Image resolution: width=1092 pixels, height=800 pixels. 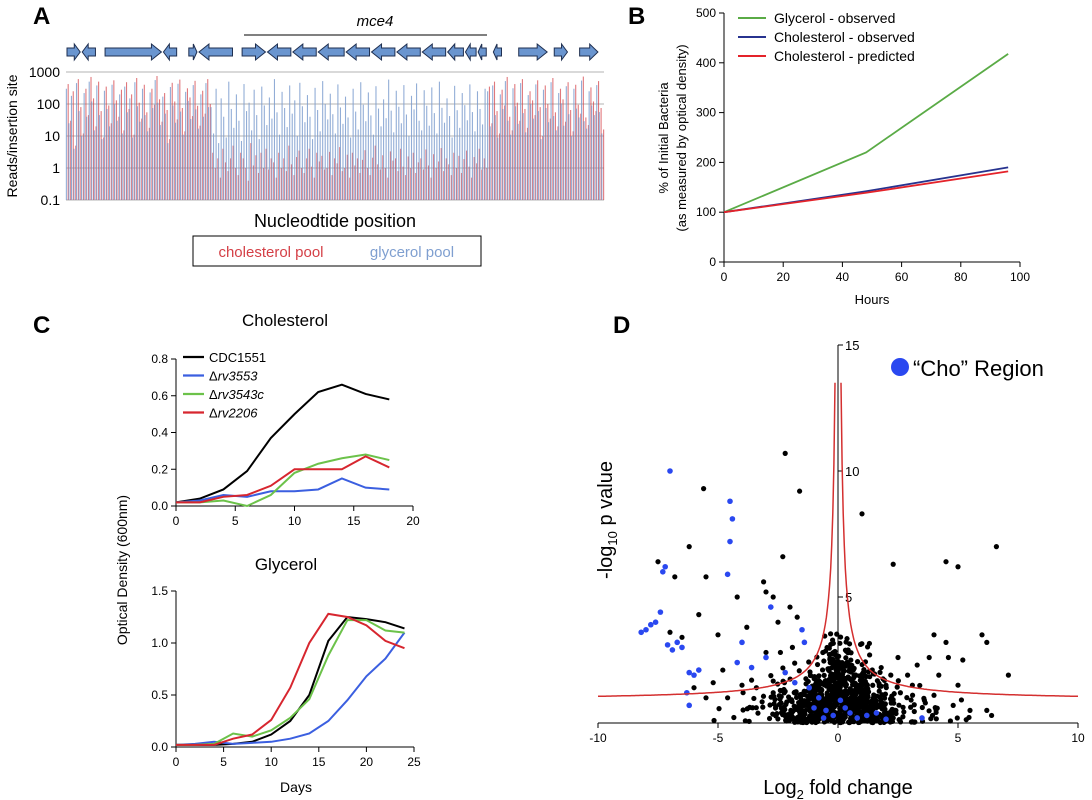 I want to click on panel-c-bottom-lines, so click(x=290, y=679).